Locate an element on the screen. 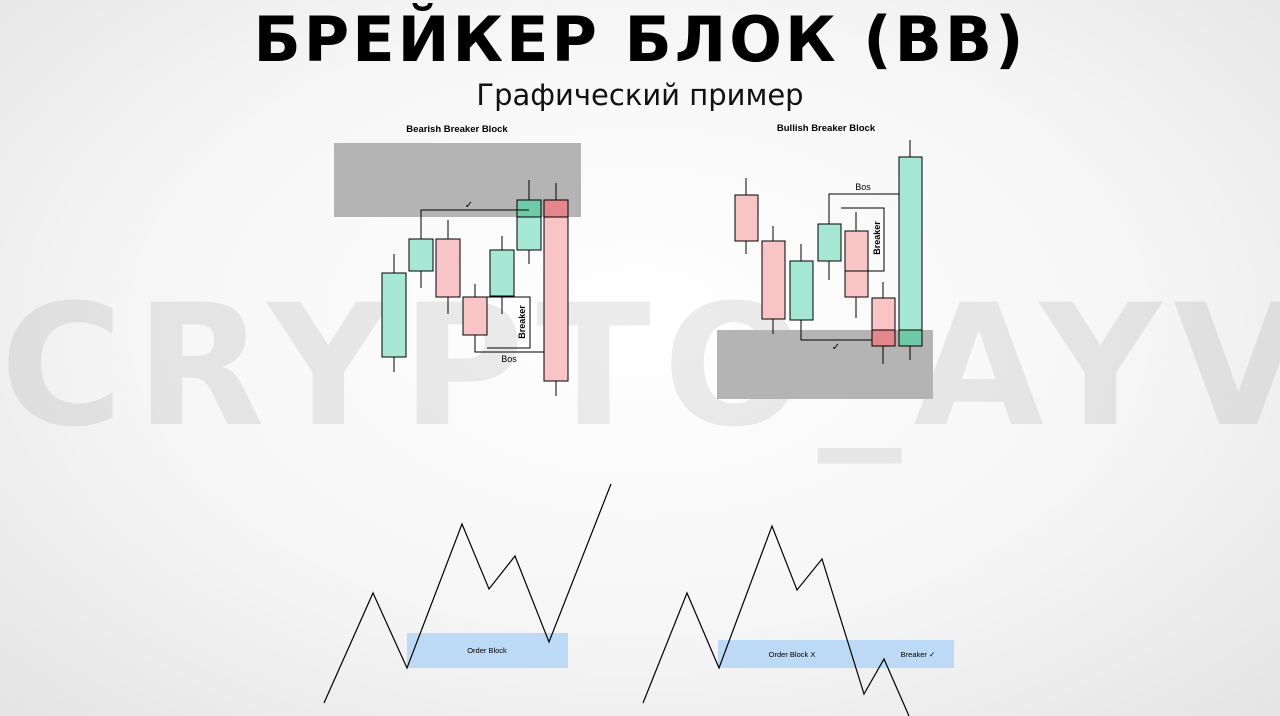 The height and width of the screenshot is (716, 1280). bearish-breaker-bracket is located at coordinates (509, 322).